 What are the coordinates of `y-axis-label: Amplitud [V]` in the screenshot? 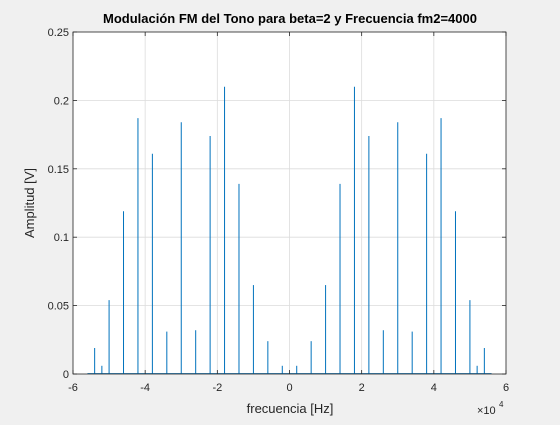 It's located at (29, 203).